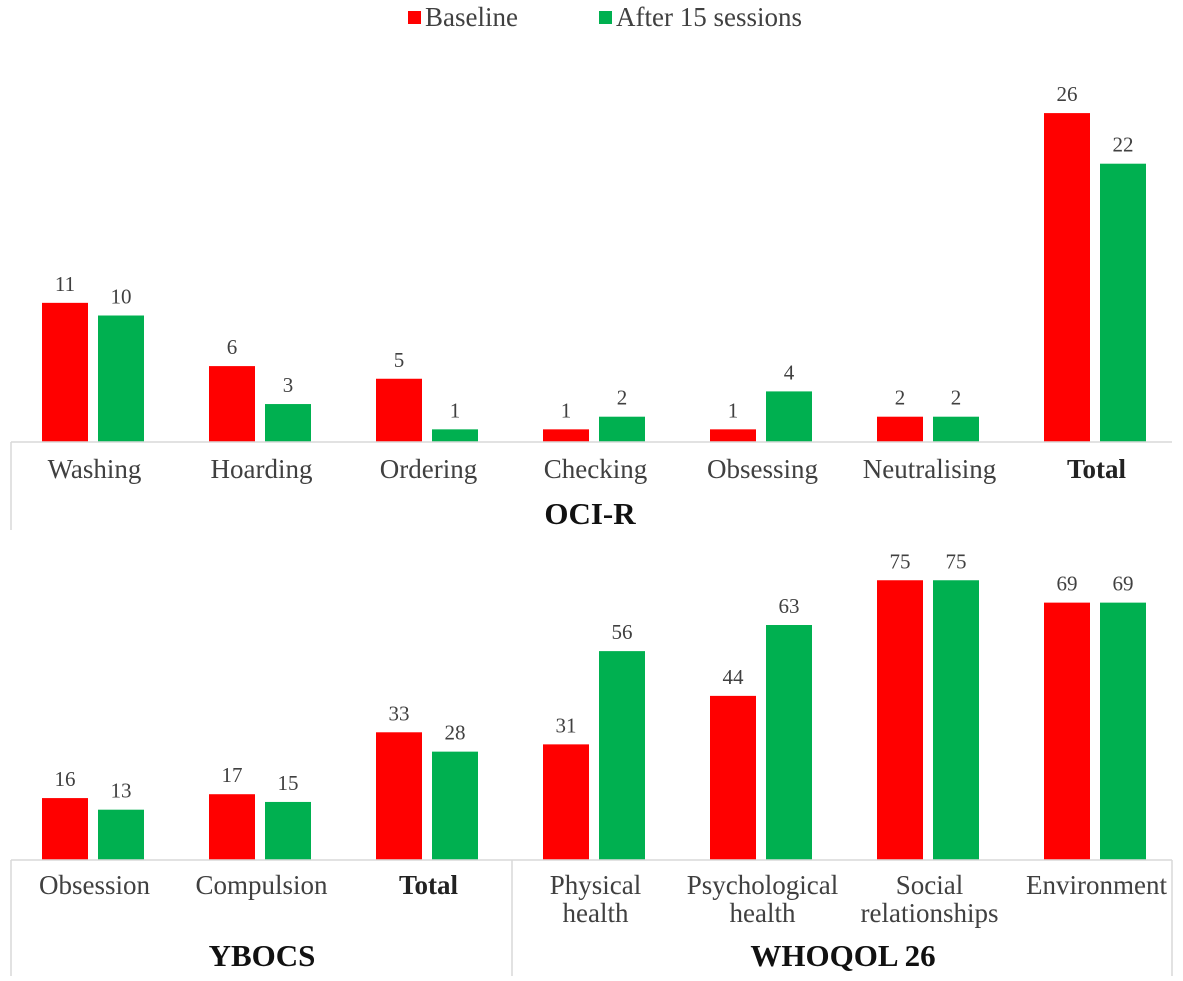  I want to click on data-label-2-1-0: 44, so click(734, 677).